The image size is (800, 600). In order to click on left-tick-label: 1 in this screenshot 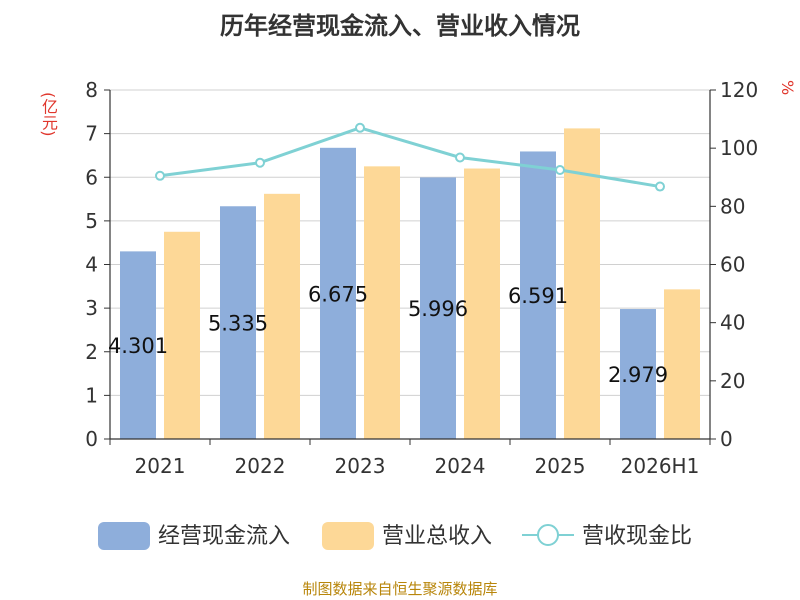, I will do `click(91, 395)`.